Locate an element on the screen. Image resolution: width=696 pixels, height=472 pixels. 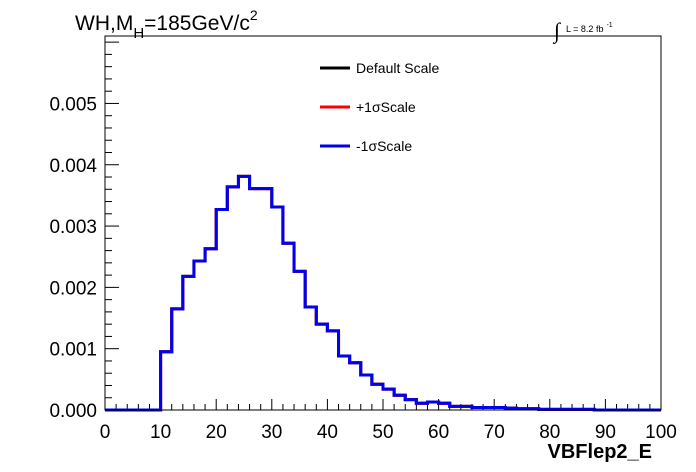
legend-label: +1σScale is located at coordinates (386, 107).